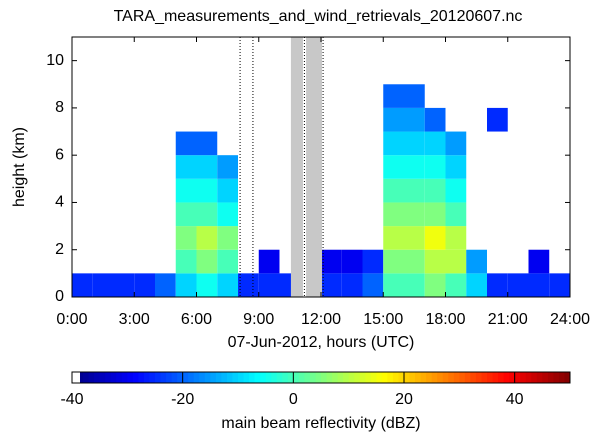 This screenshot has height=436, width=596. I want to click on x-tick-label: 21:00, so click(508, 319).